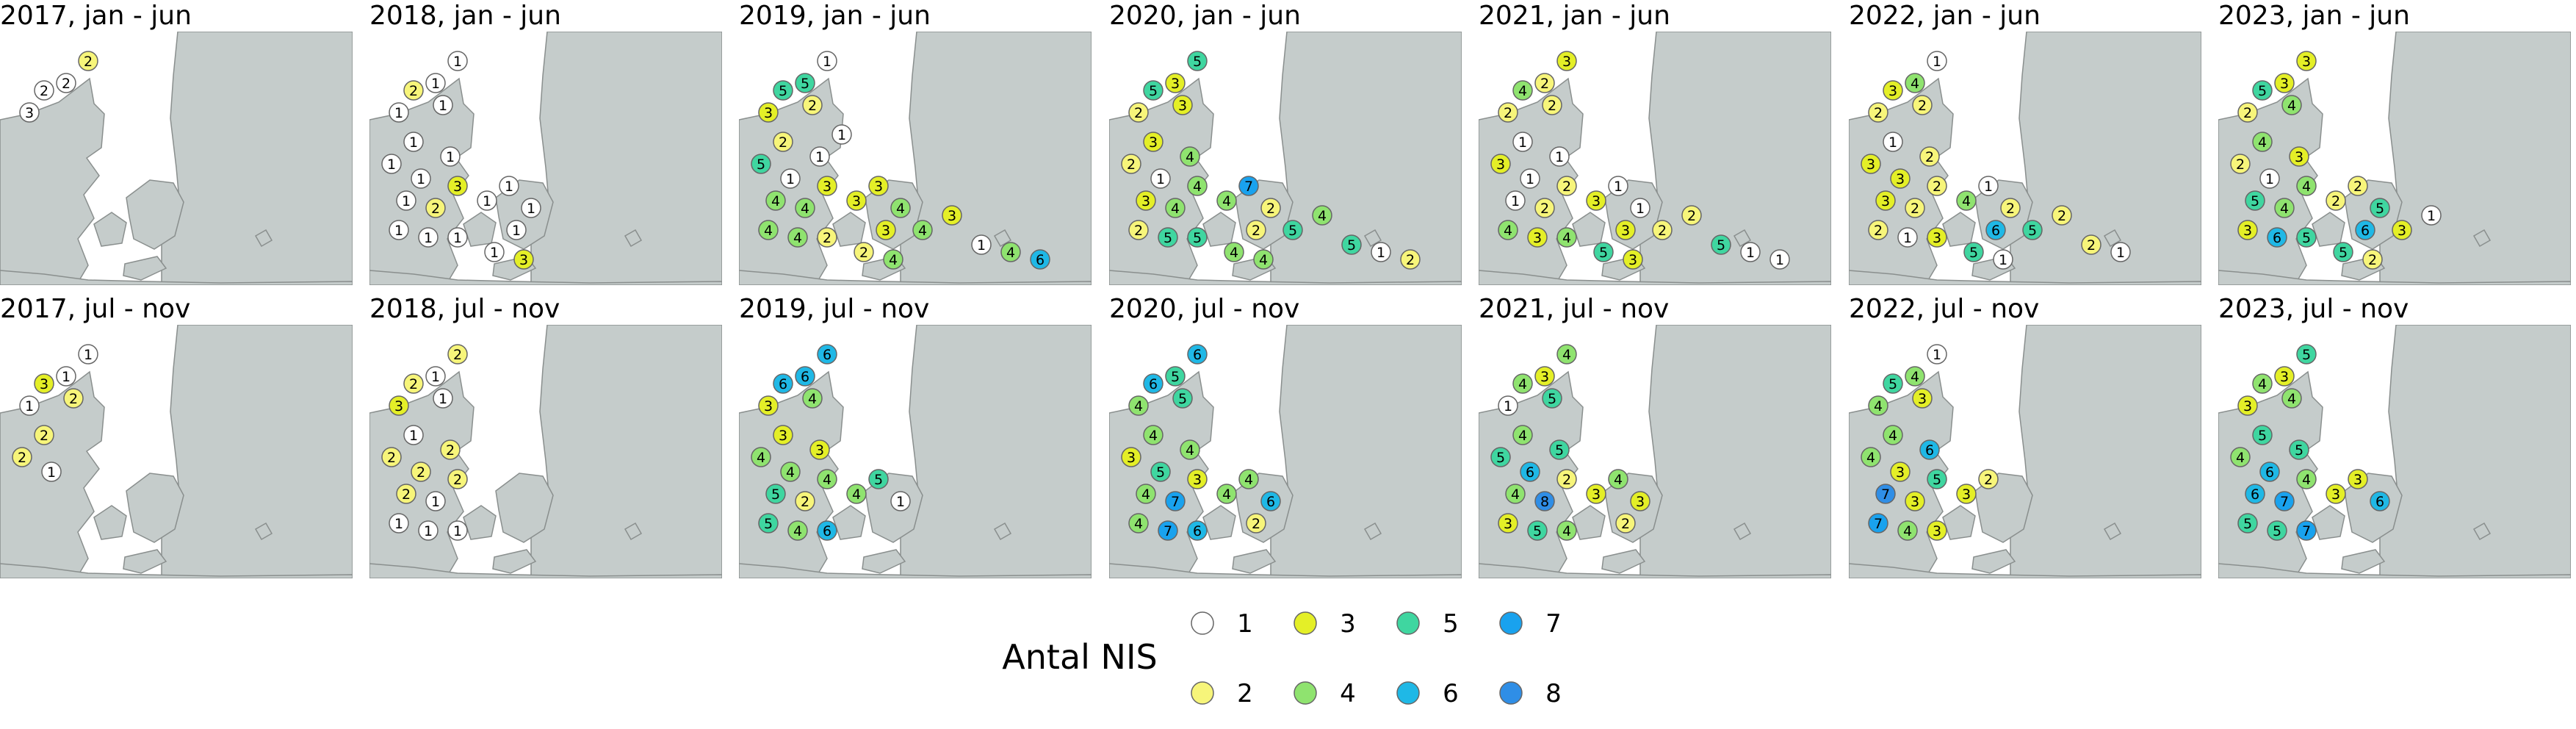 This screenshot has height=729, width=2576. I want to click on legend-swatch, so click(1408, 623).